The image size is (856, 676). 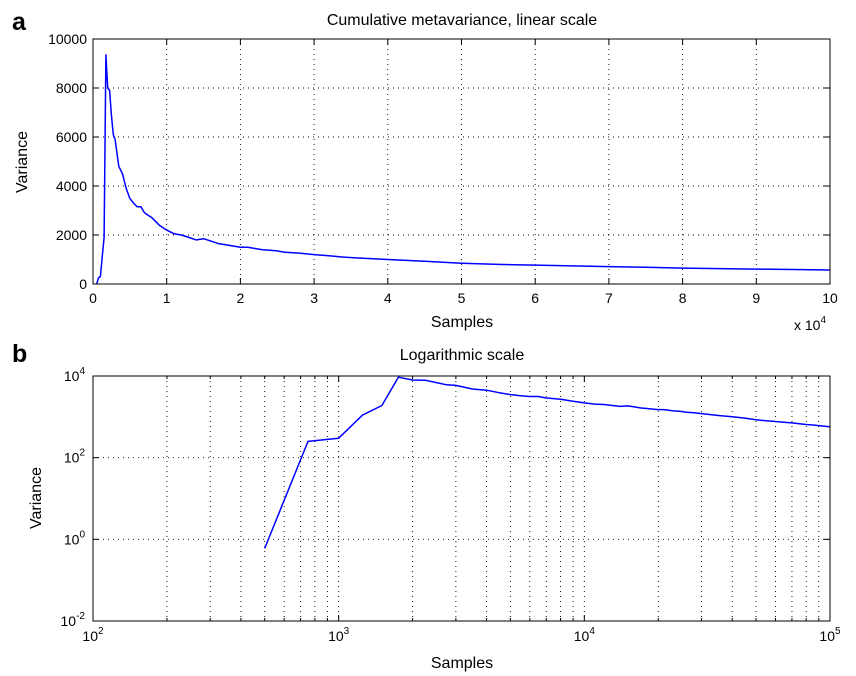 I want to click on panel-a-xtick-label: 7, so click(x=609, y=298).